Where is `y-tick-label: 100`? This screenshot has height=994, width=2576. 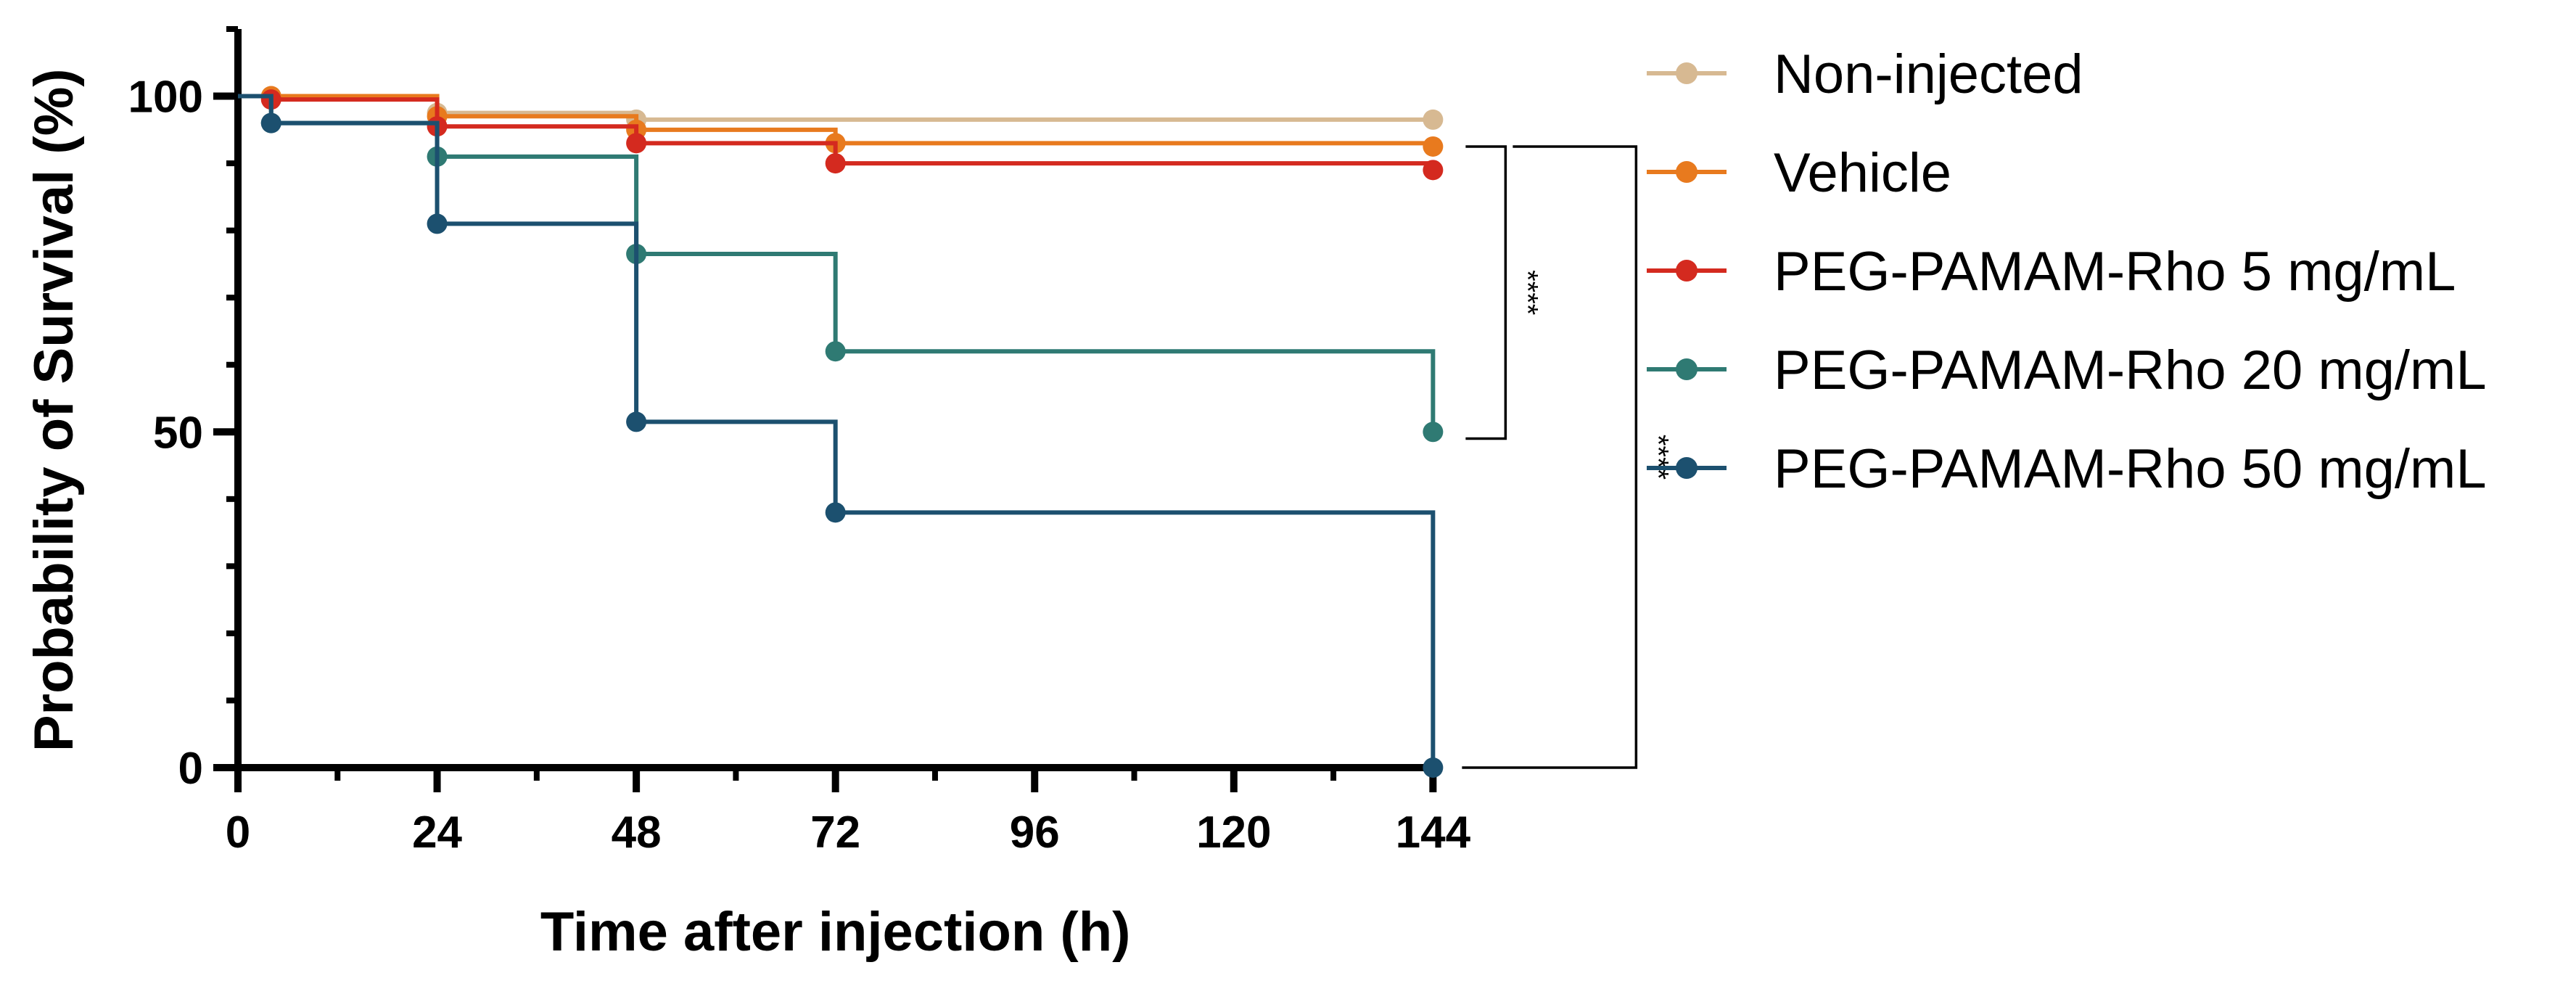 y-tick-label: 100 is located at coordinates (165, 98).